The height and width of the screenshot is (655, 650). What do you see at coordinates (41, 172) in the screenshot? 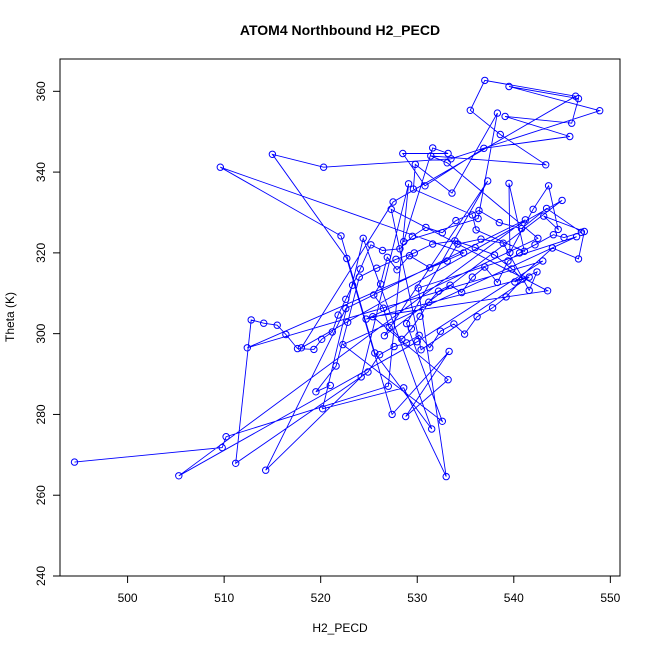
I see `y-tick-label: 340` at bounding box center [41, 172].